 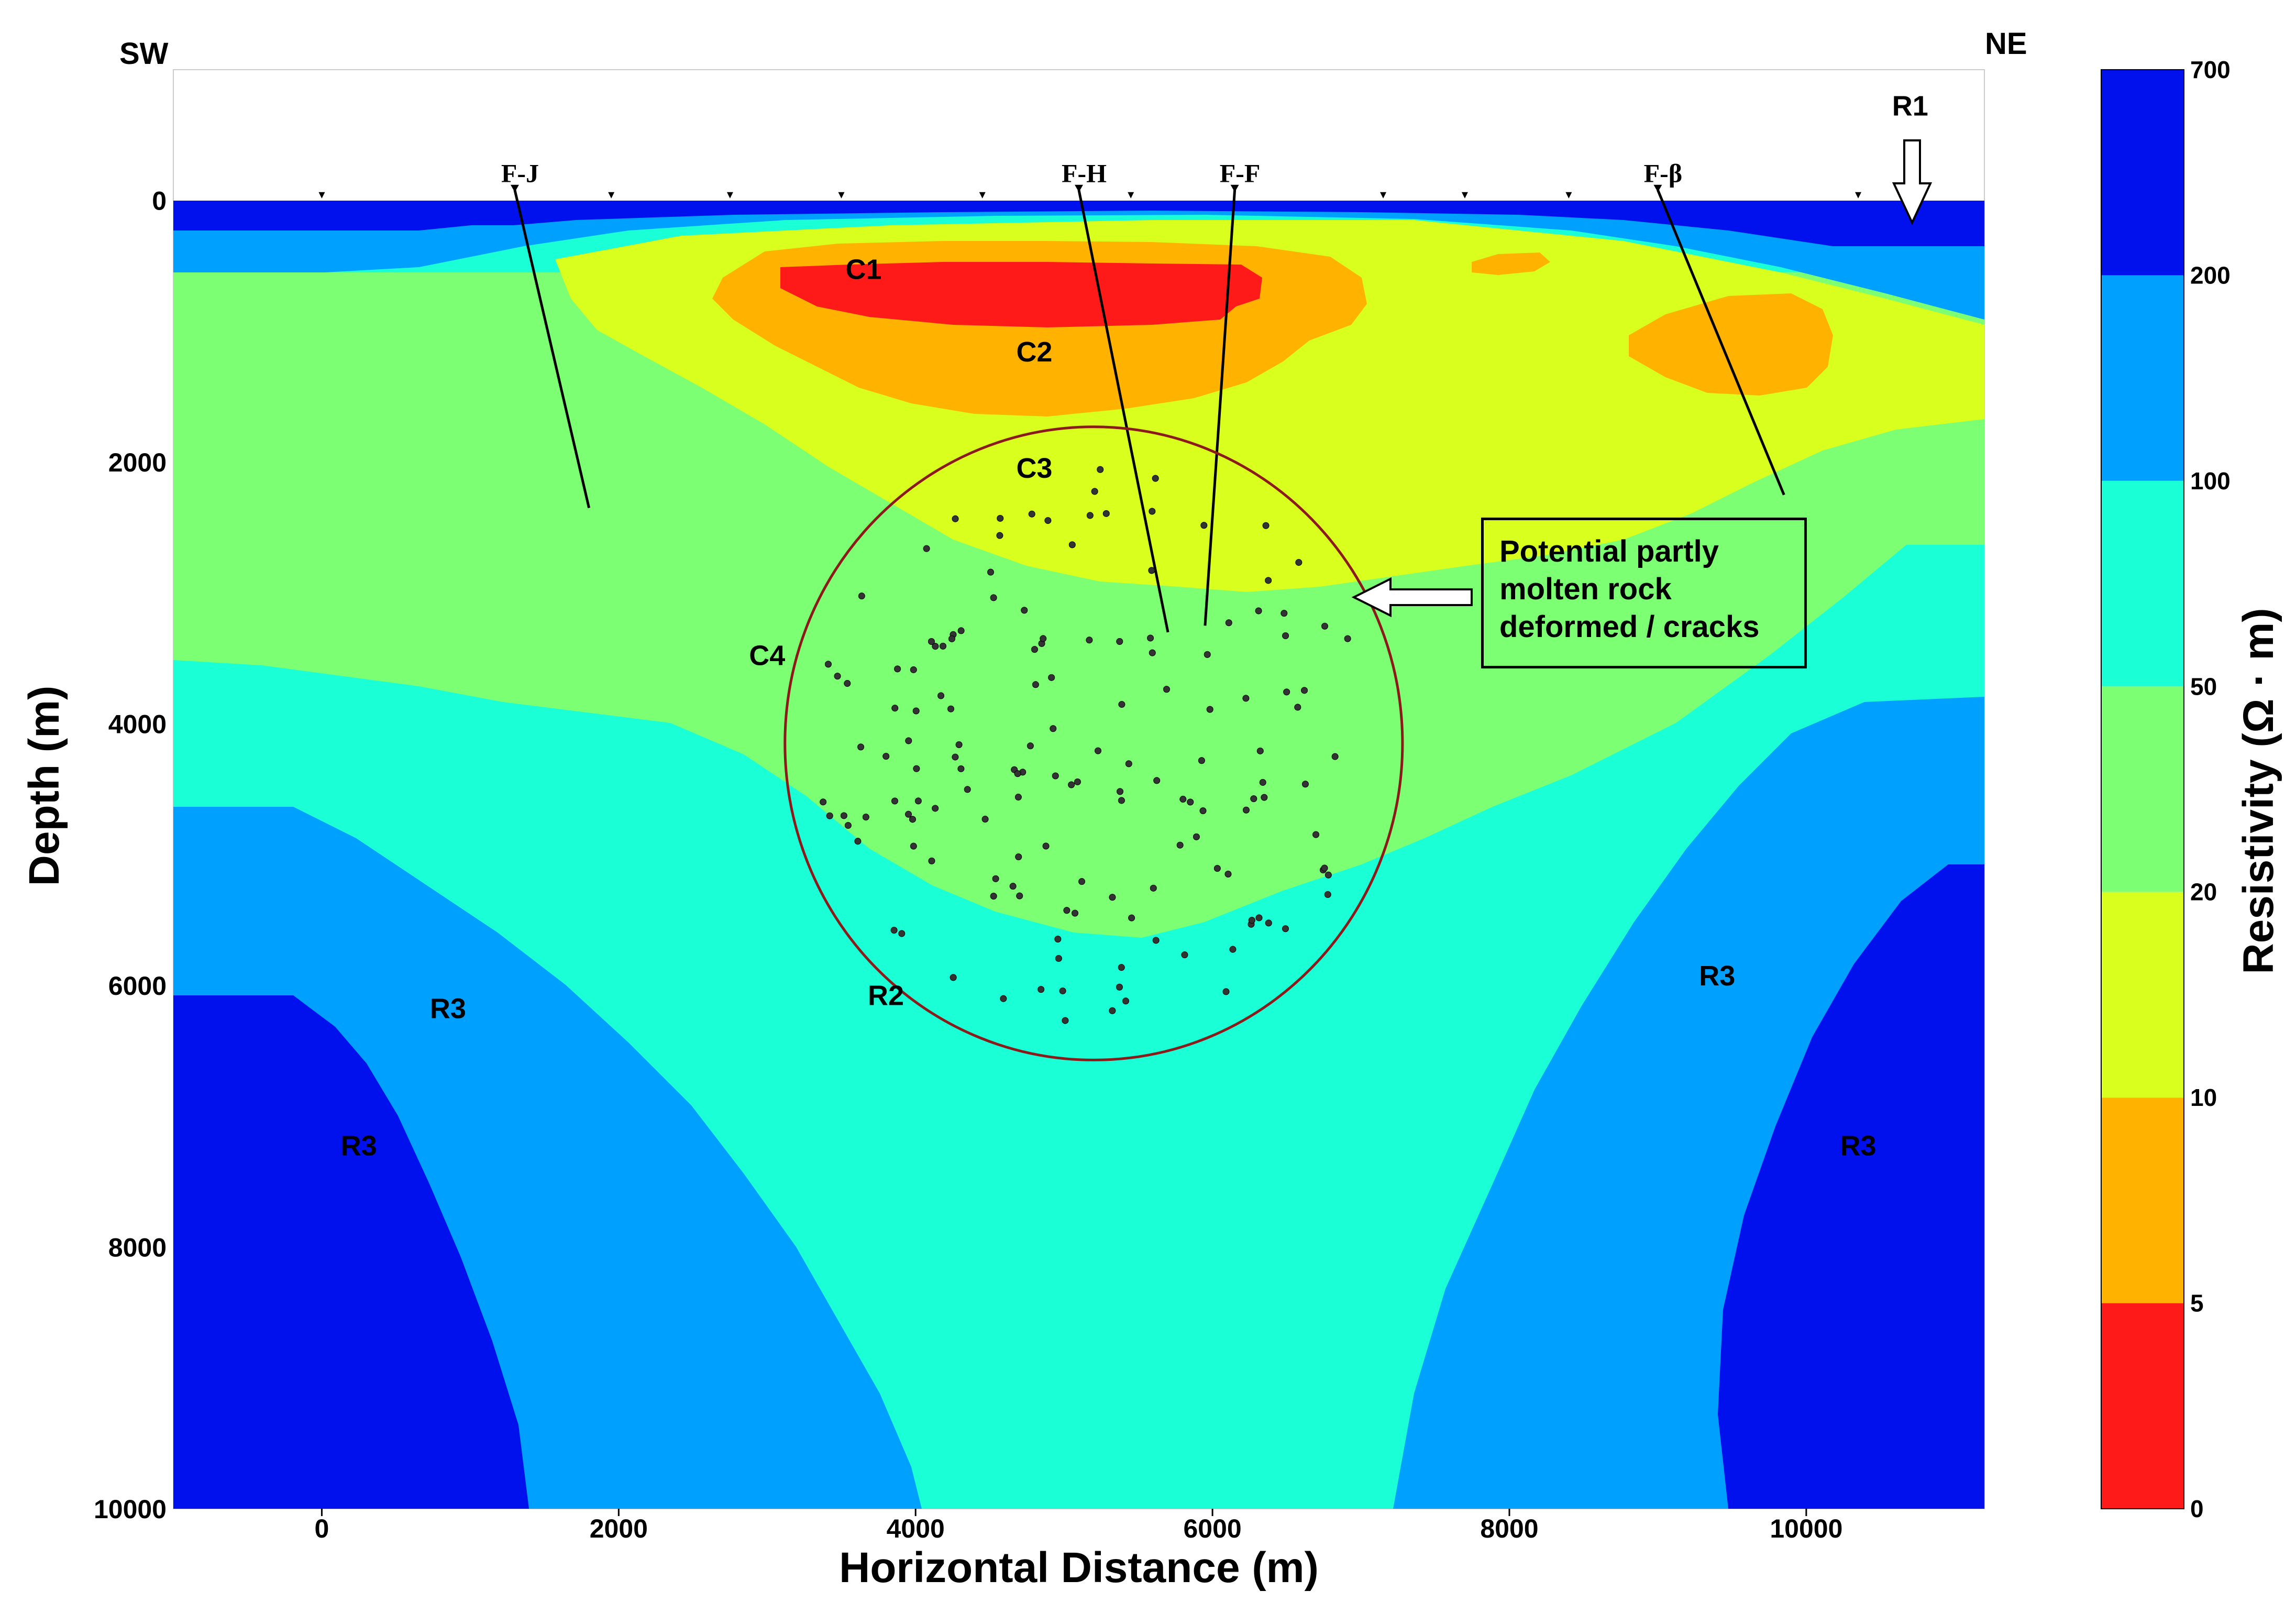 I want to click on colorbar-tick-label: 10, so click(x=2204, y=1097).